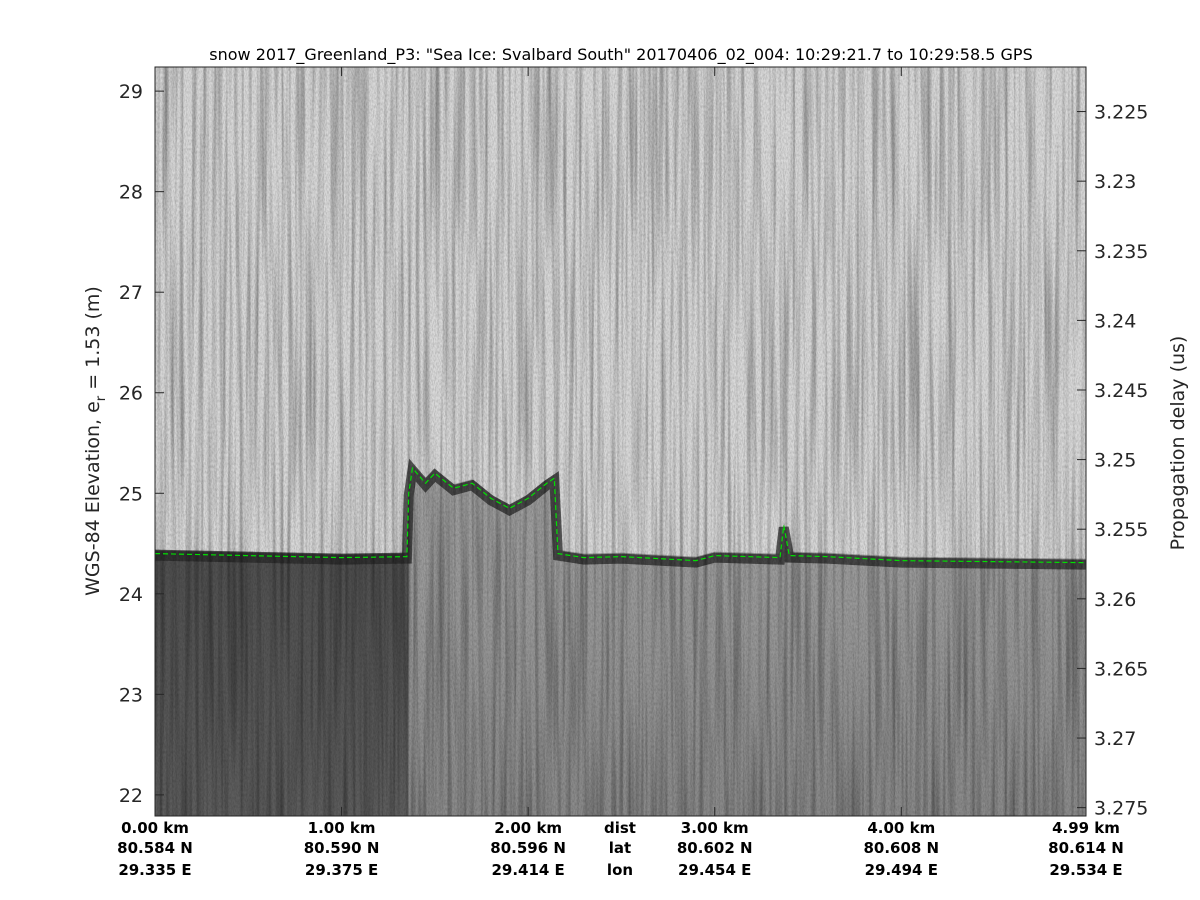 This screenshot has height=900, width=1200. Describe the element at coordinates (1121, 113) in the screenshot. I see `y2-tick-label: 3.225` at that location.